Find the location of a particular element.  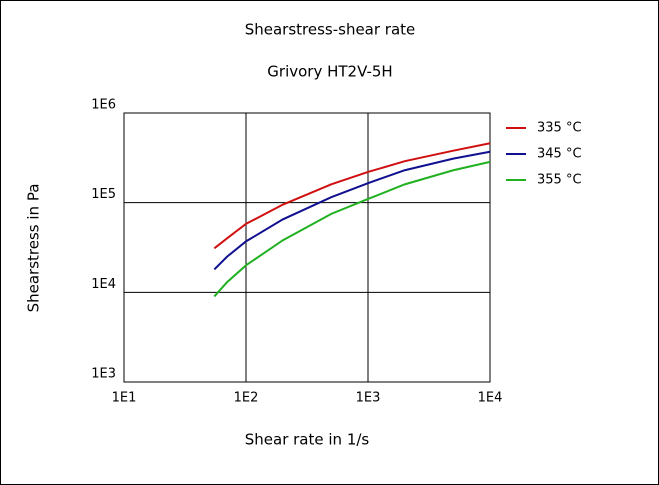

x-axis-label: Shear rate in 1/s is located at coordinates (307, 440).